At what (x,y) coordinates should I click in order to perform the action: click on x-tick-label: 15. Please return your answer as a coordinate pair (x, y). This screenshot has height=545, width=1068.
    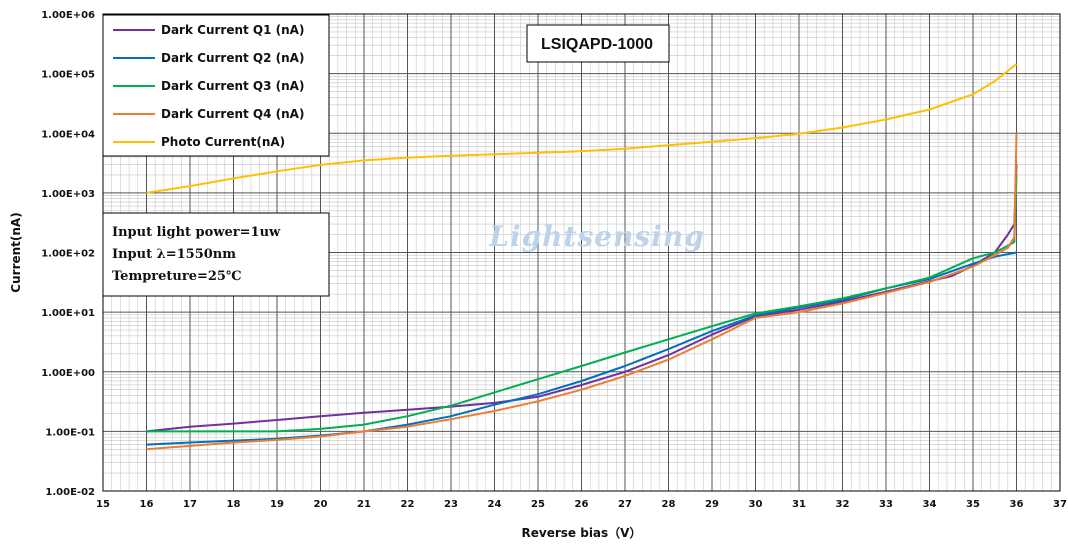
    Looking at the image, I should click on (103, 504).